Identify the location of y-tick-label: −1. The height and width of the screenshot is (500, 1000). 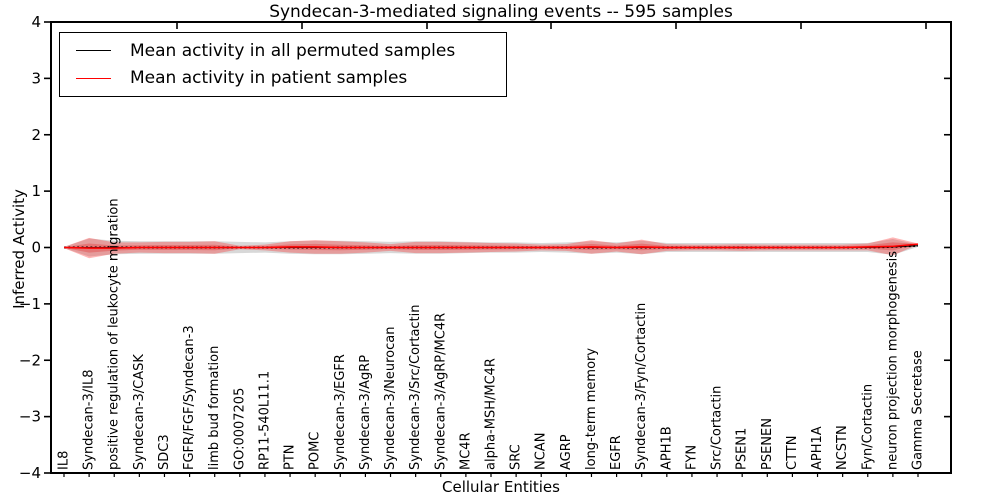
(30, 304).